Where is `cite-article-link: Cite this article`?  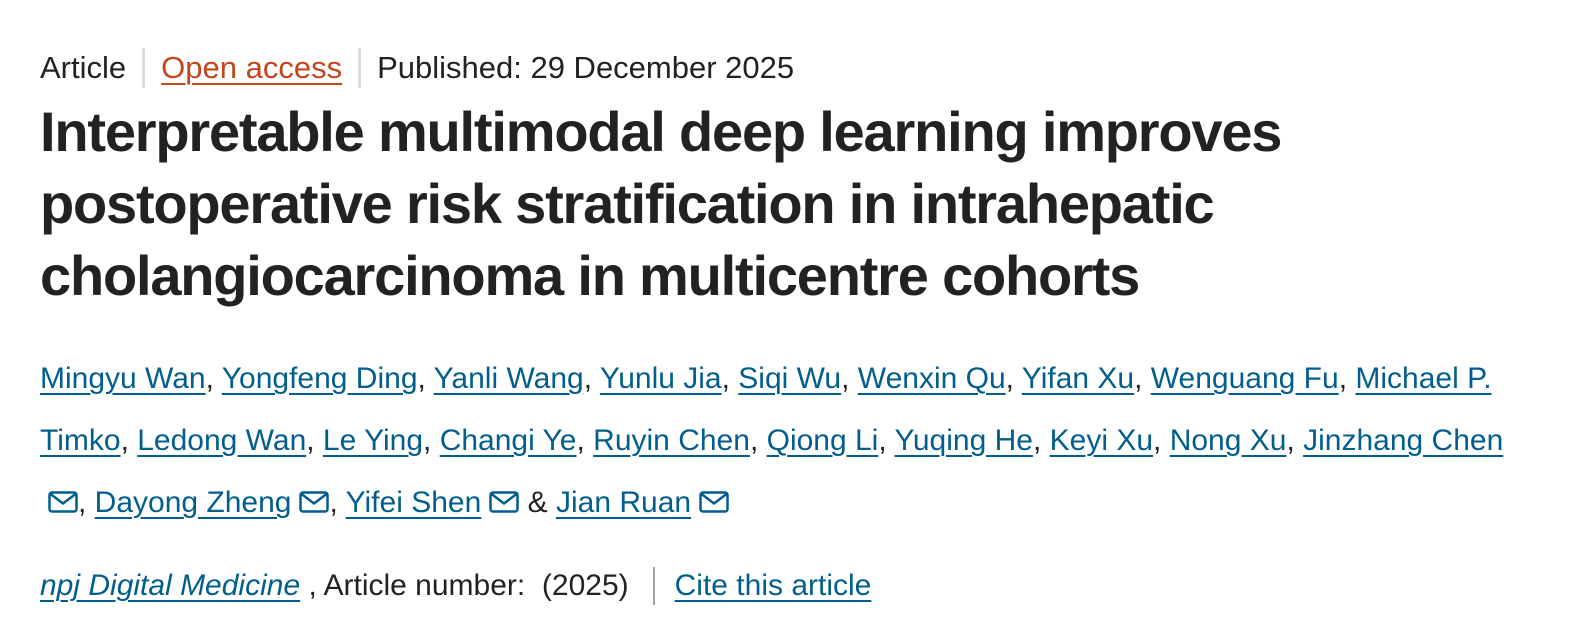 cite-article-link: Cite this article is located at coordinates (773, 585).